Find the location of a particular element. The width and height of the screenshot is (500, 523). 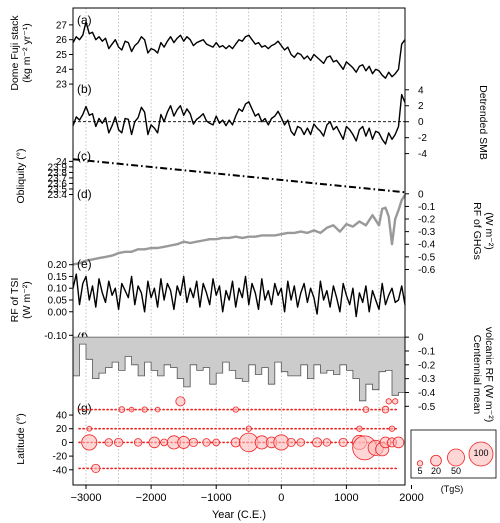

size-legend-units: (TgS) is located at coordinates (452, 489).